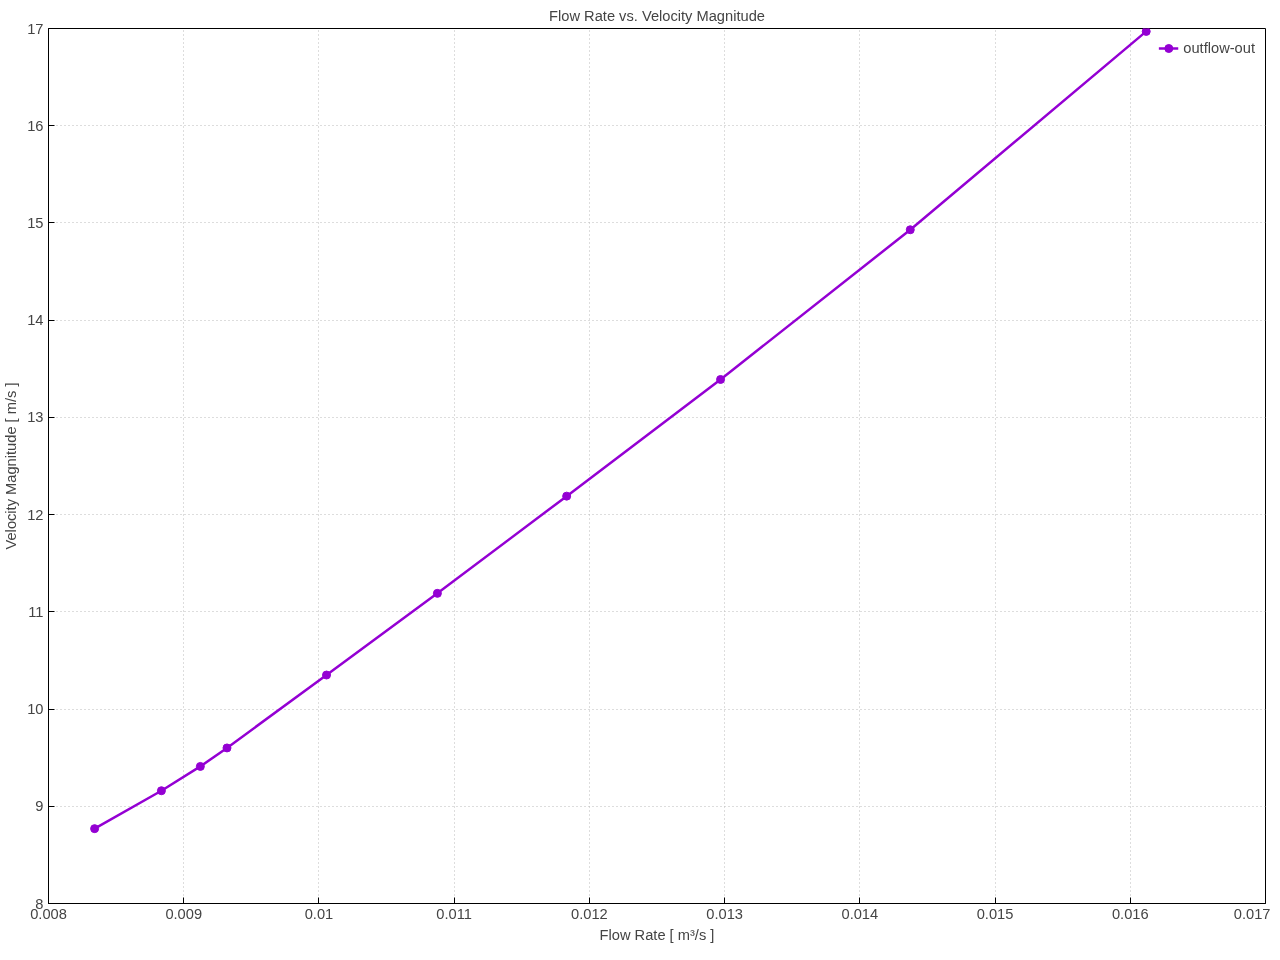 The image size is (1280, 960). Describe the element at coordinates (589, 913) in the screenshot. I see `x-tick-label: 0.012` at that location.